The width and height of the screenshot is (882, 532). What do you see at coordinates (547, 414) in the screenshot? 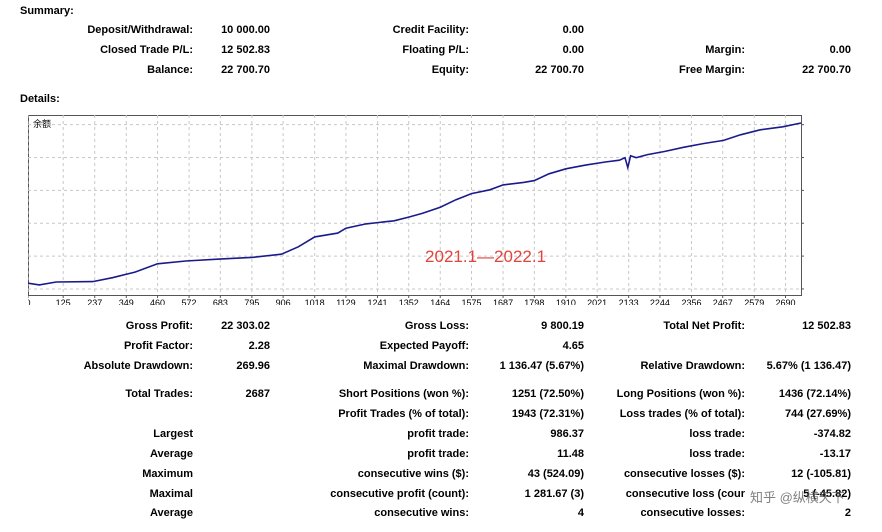
I see `stat-value: 1943 (72.31%)` at bounding box center [547, 414].